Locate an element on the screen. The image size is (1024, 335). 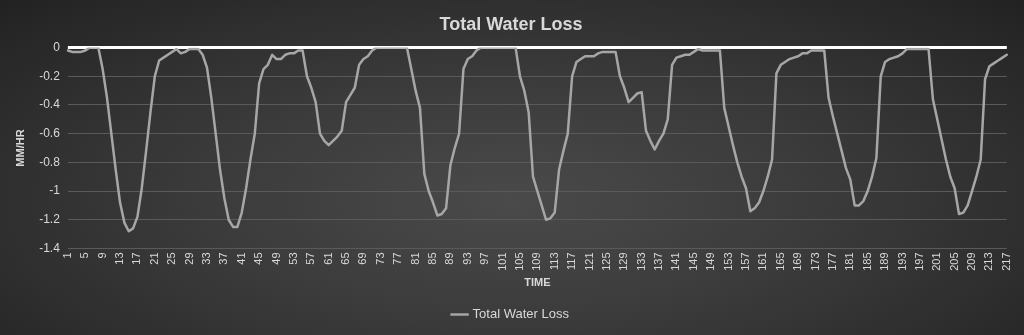
x-tick-label: 37 is located at coordinates (223, 258).